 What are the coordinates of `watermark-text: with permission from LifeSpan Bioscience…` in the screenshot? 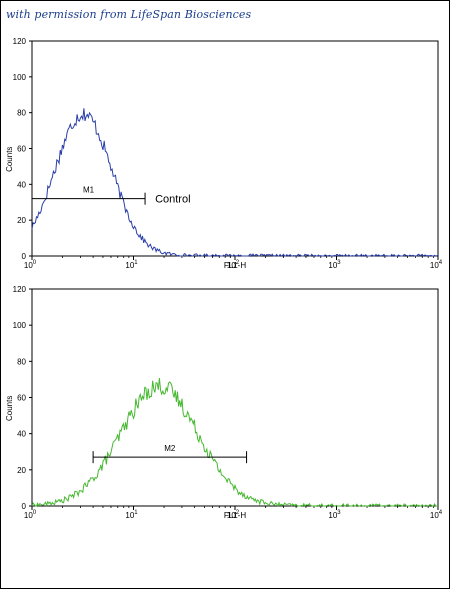 It's located at (129, 14).